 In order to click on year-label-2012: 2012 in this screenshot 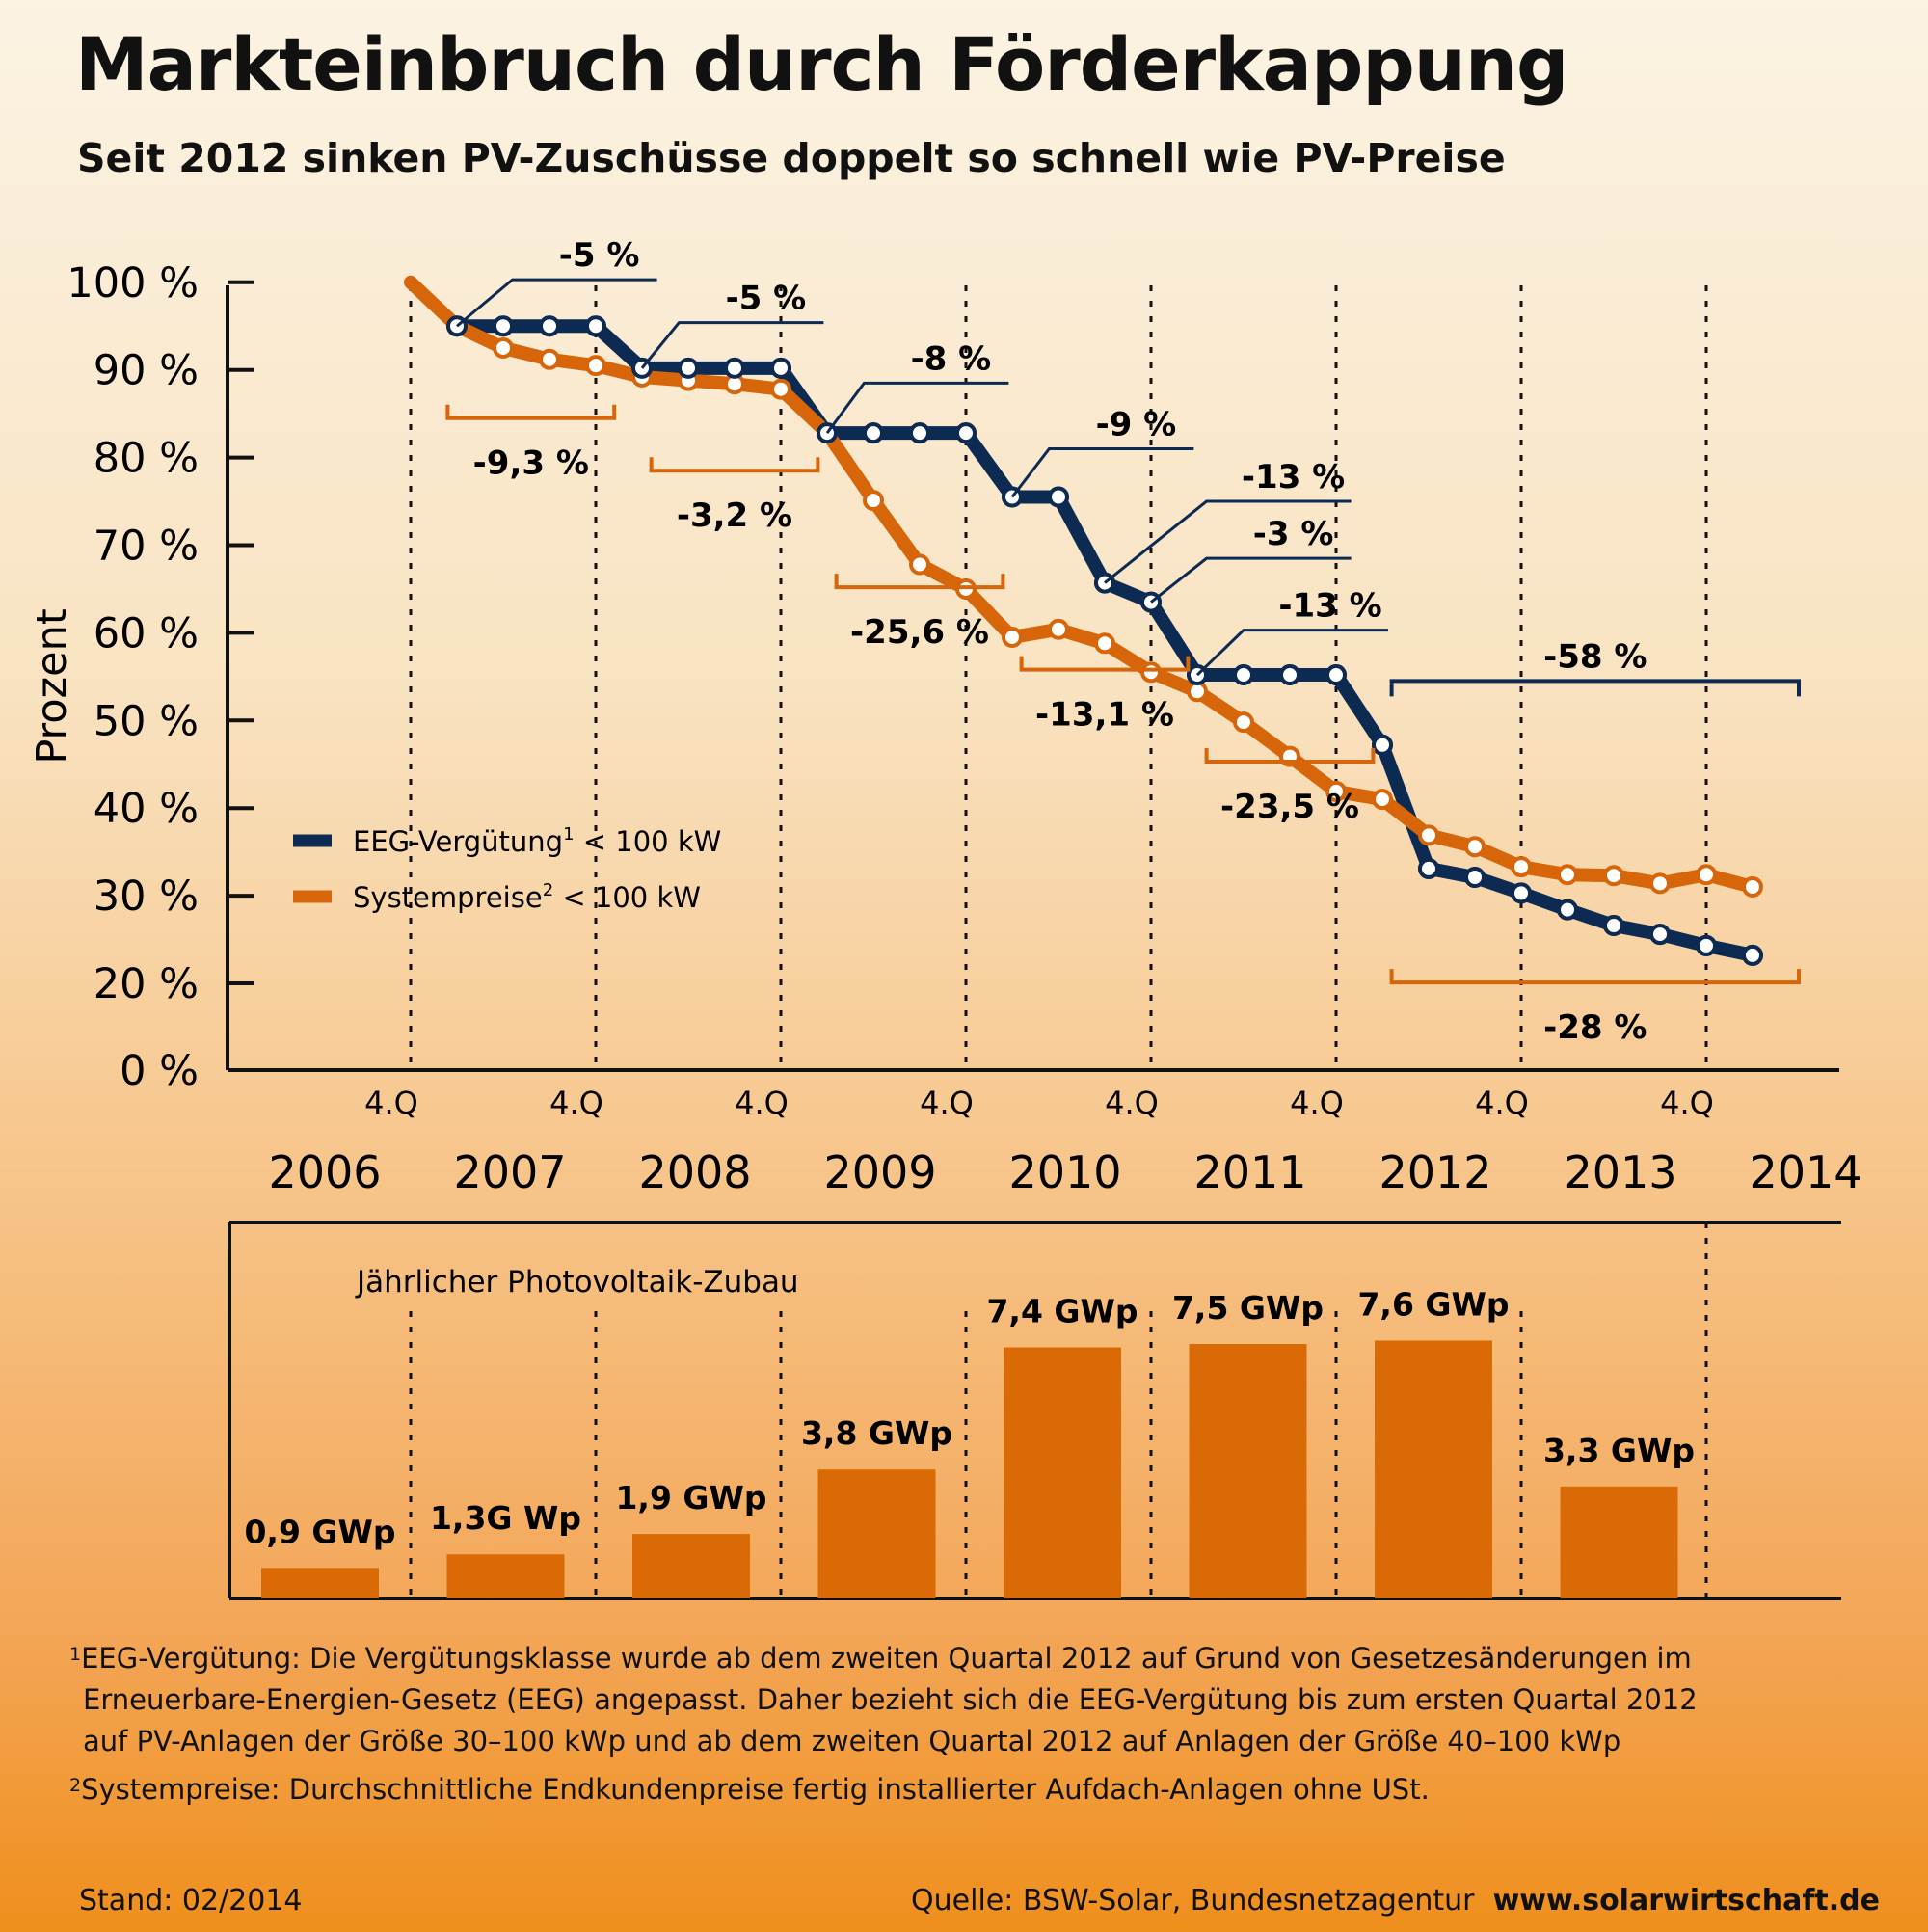, I will do `click(1435, 1172)`.